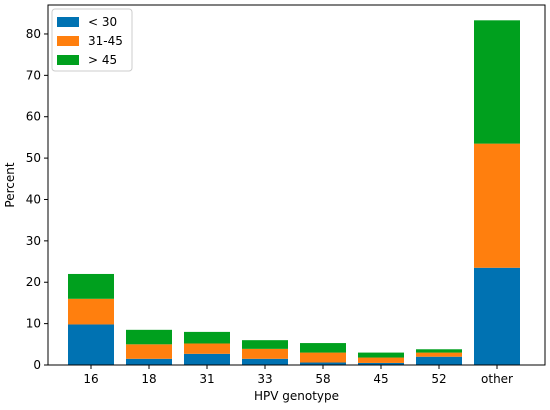  Describe the element at coordinates (296, 396) in the screenshot. I see `x-axis-label: HPV genotype` at that location.